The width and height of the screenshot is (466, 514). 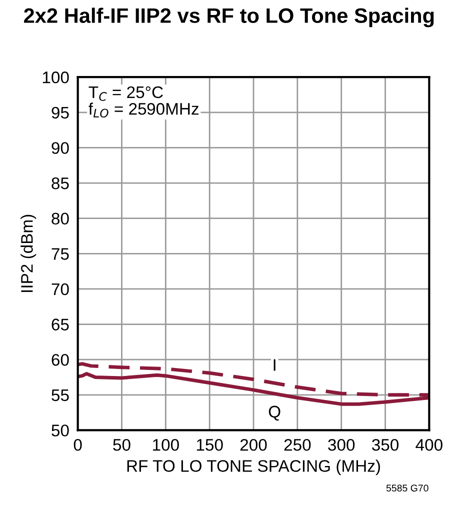 I want to click on x-tick-label: 150, so click(x=209, y=444).